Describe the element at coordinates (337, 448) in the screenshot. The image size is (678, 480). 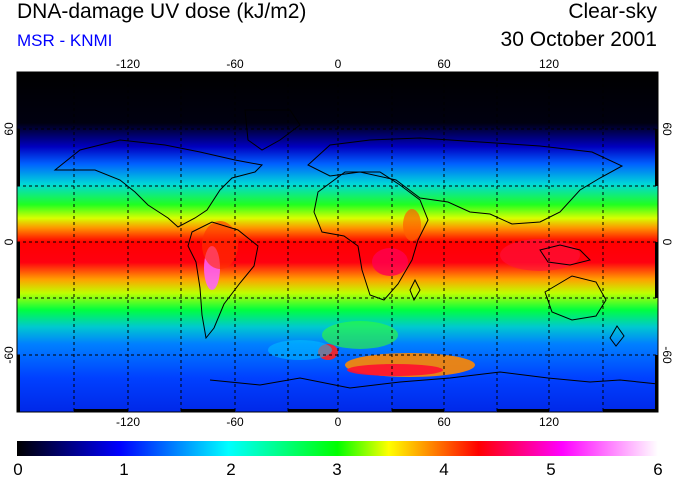
I see `colorbar` at that location.